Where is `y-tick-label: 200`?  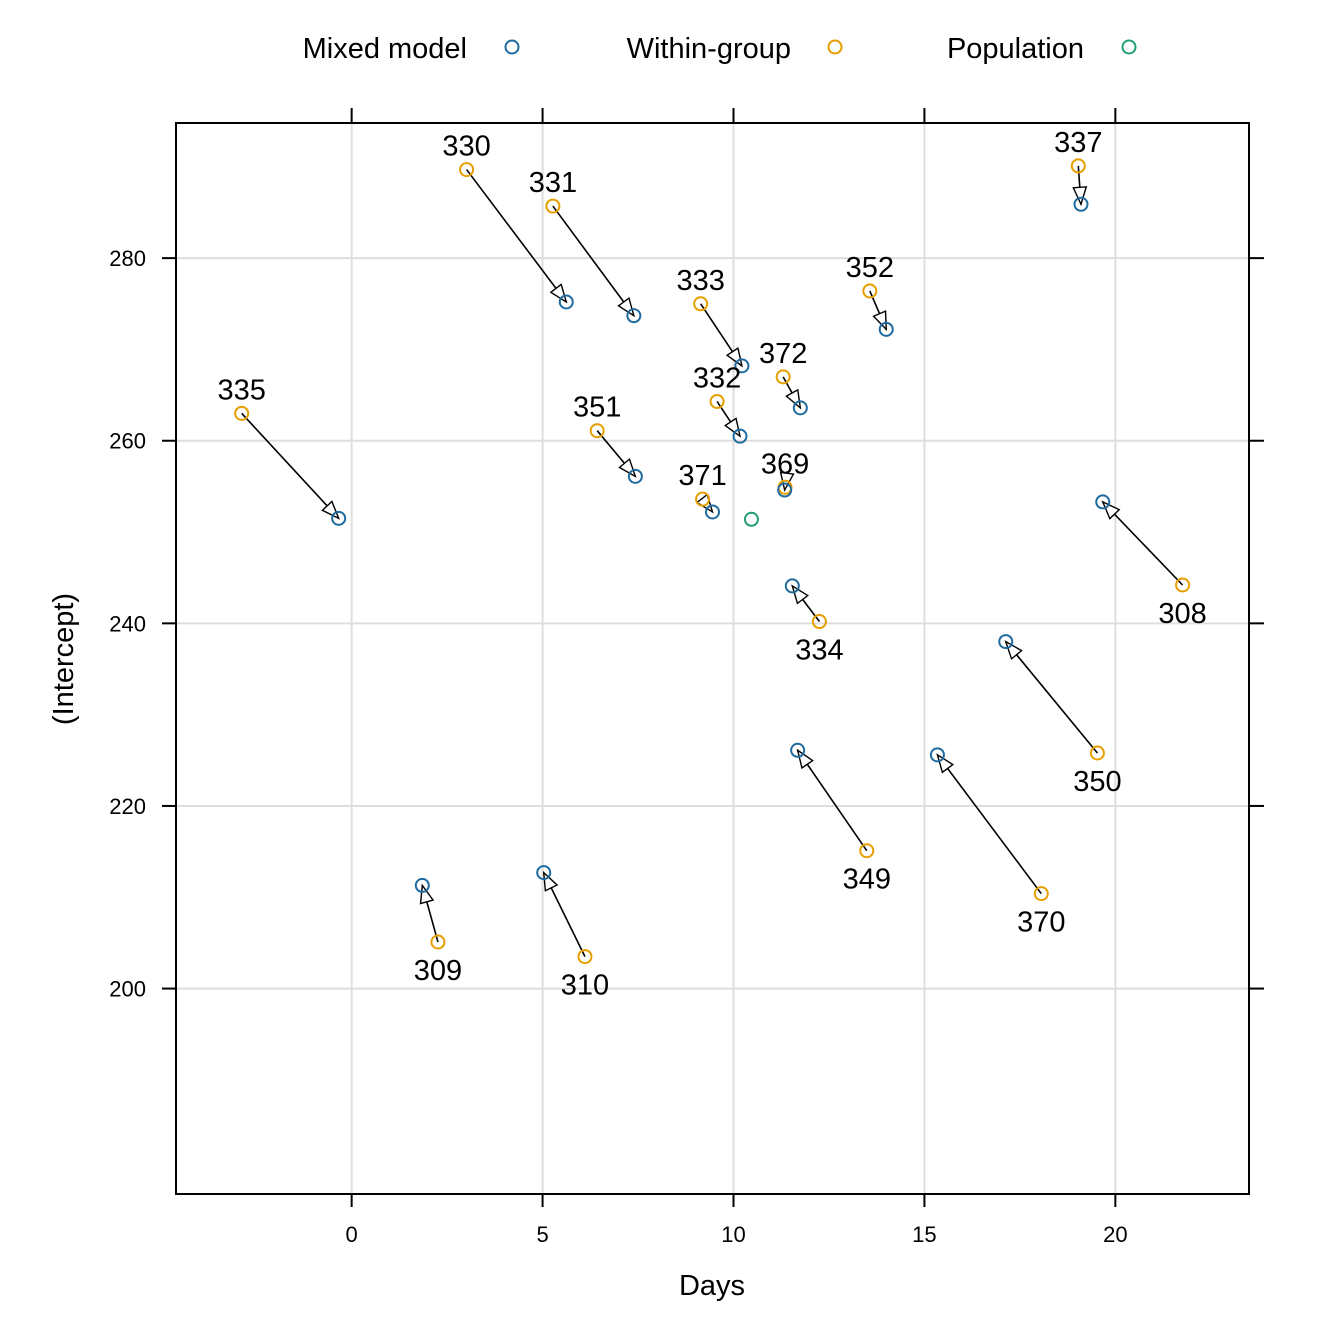 y-tick-label: 200 is located at coordinates (127, 989).